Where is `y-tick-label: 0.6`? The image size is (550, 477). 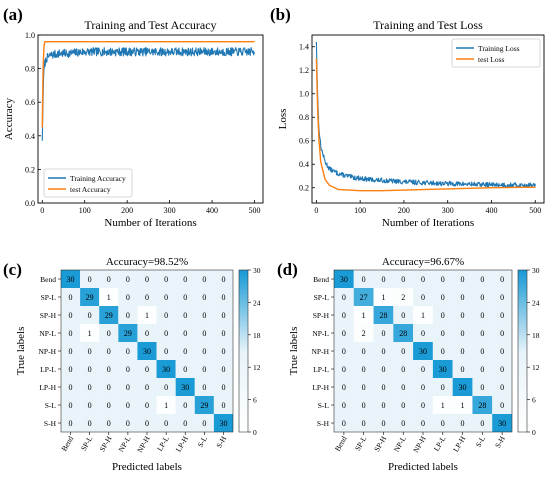
y-tick-label: 0.6 is located at coordinates (30, 102).